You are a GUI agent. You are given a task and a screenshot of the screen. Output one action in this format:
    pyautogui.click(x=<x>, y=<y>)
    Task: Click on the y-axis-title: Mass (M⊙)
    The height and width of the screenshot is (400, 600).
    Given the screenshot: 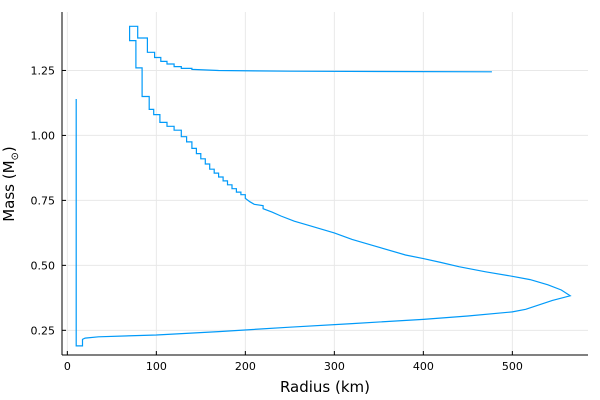 What is the action you would take?
    pyautogui.click(x=10, y=184)
    